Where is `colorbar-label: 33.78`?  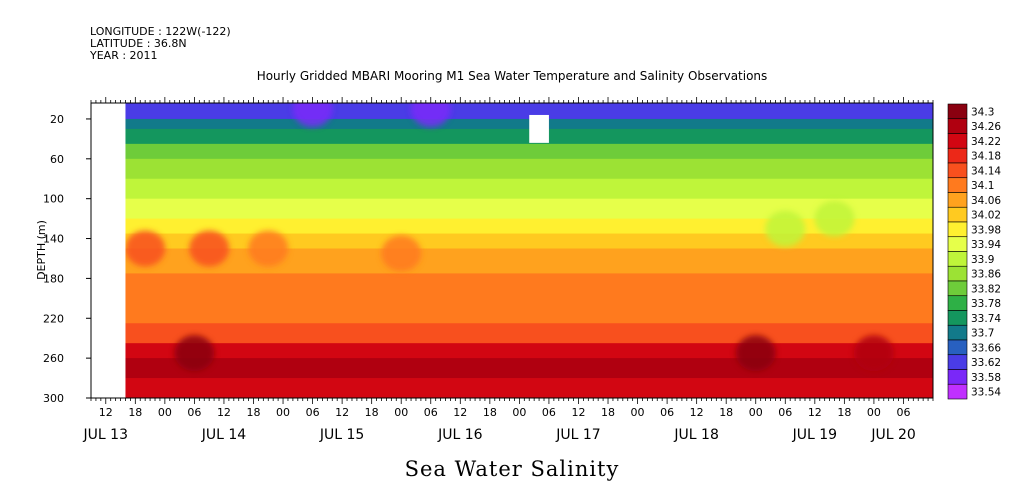 colorbar-label: 33.78 is located at coordinates (986, 304).